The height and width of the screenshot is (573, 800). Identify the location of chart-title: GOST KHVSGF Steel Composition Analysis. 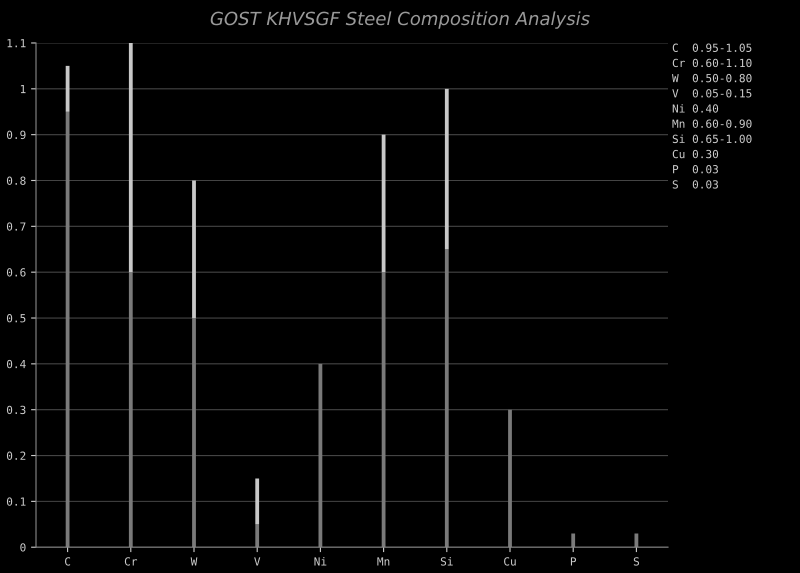
(400, 20).